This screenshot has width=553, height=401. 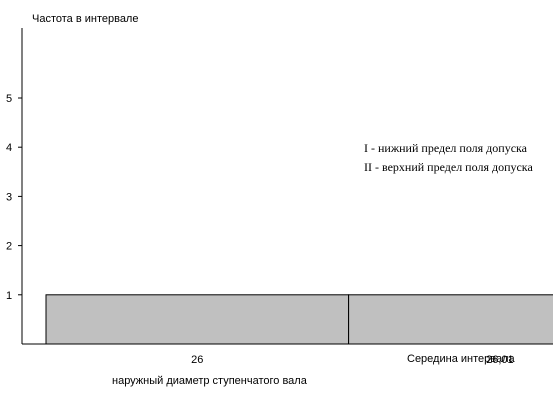 What do you see at coordinates (500, 360) in the screenshot?
I see `x-tick-label: 26,01` at bounding box center [500, 360].